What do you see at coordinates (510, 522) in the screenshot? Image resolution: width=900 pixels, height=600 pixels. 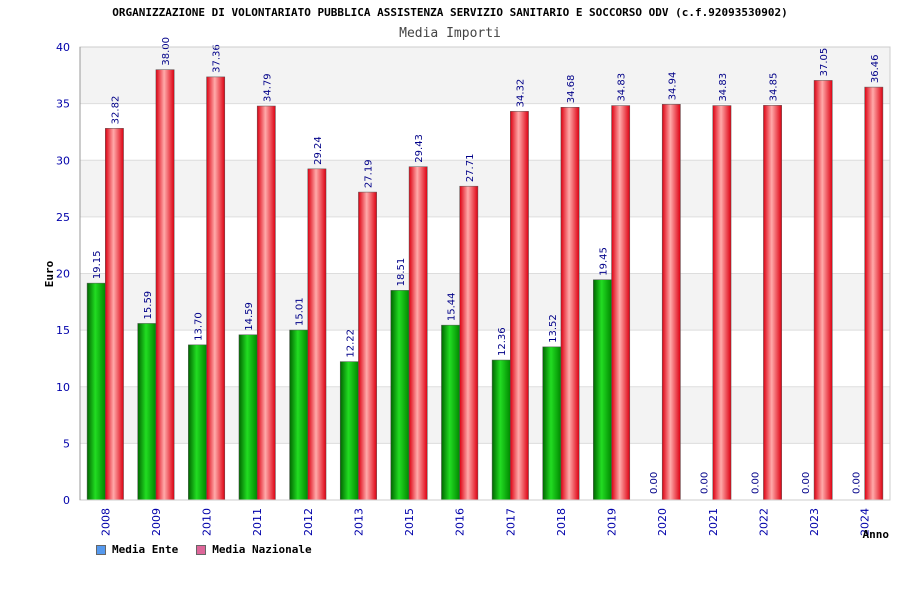 I see `x-tick-label: 2017` at bounding box center [510, 522].